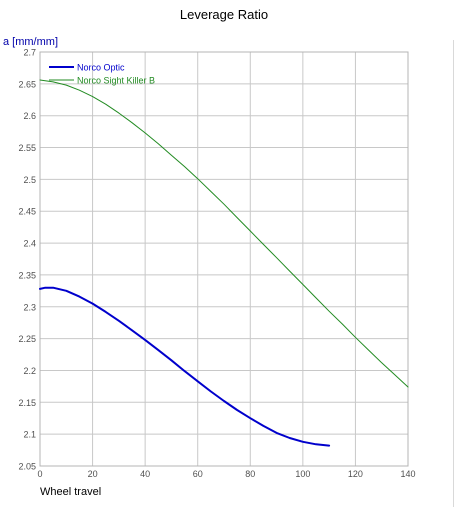 Image resolution: width=456 pixels, height=507 pixels. I want to click on y-tick-label: 2.35, so click(27, 275).